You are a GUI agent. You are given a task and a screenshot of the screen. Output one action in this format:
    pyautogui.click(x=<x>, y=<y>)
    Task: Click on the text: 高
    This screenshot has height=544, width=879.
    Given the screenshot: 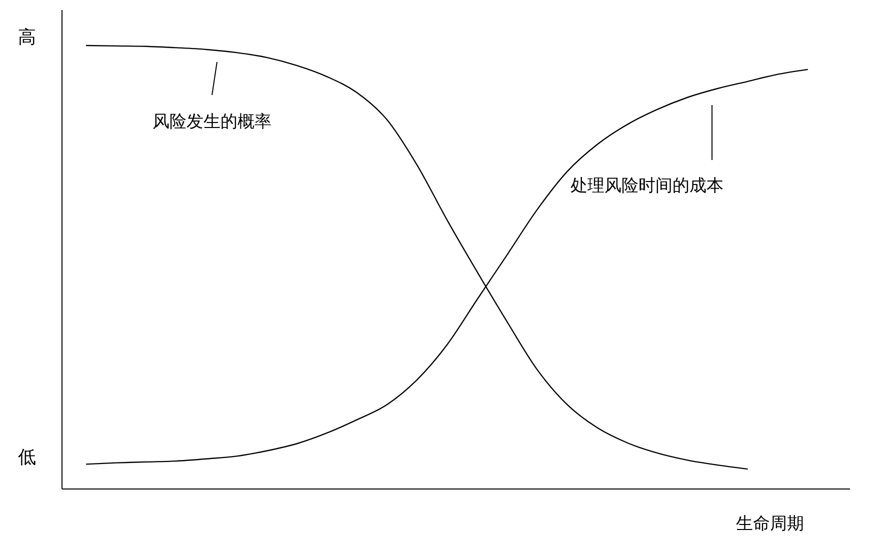 What is the action you would take?
    pyautogui.click(x=27, y=37)
    